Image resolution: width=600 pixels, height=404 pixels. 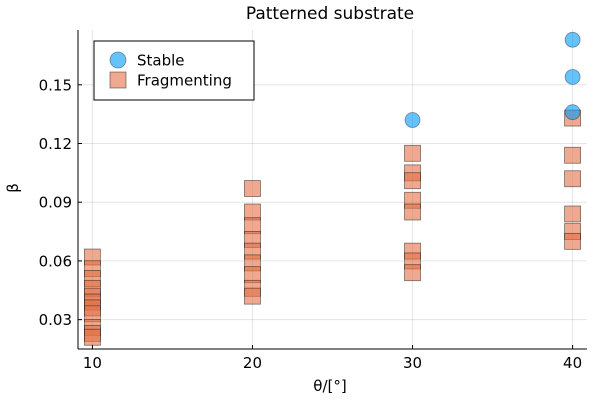 What do you see at coordinates (161, 61) in the screenshot?
I see `legend-label-stable: Stable` at bounding box center [161, 61].